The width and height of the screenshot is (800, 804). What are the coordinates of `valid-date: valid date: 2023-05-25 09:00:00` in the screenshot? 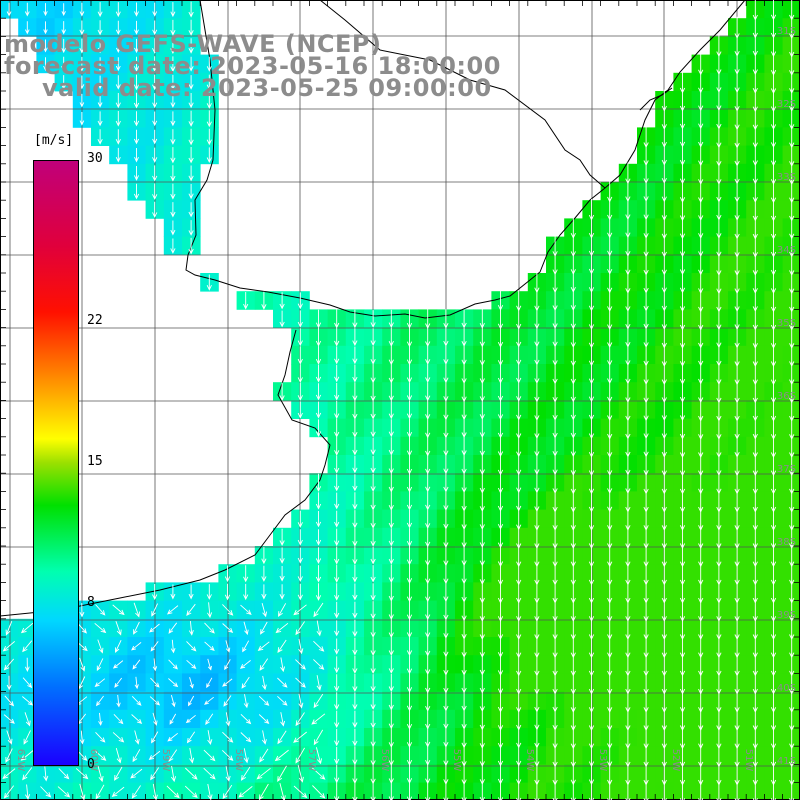 It's located at (267, 88).